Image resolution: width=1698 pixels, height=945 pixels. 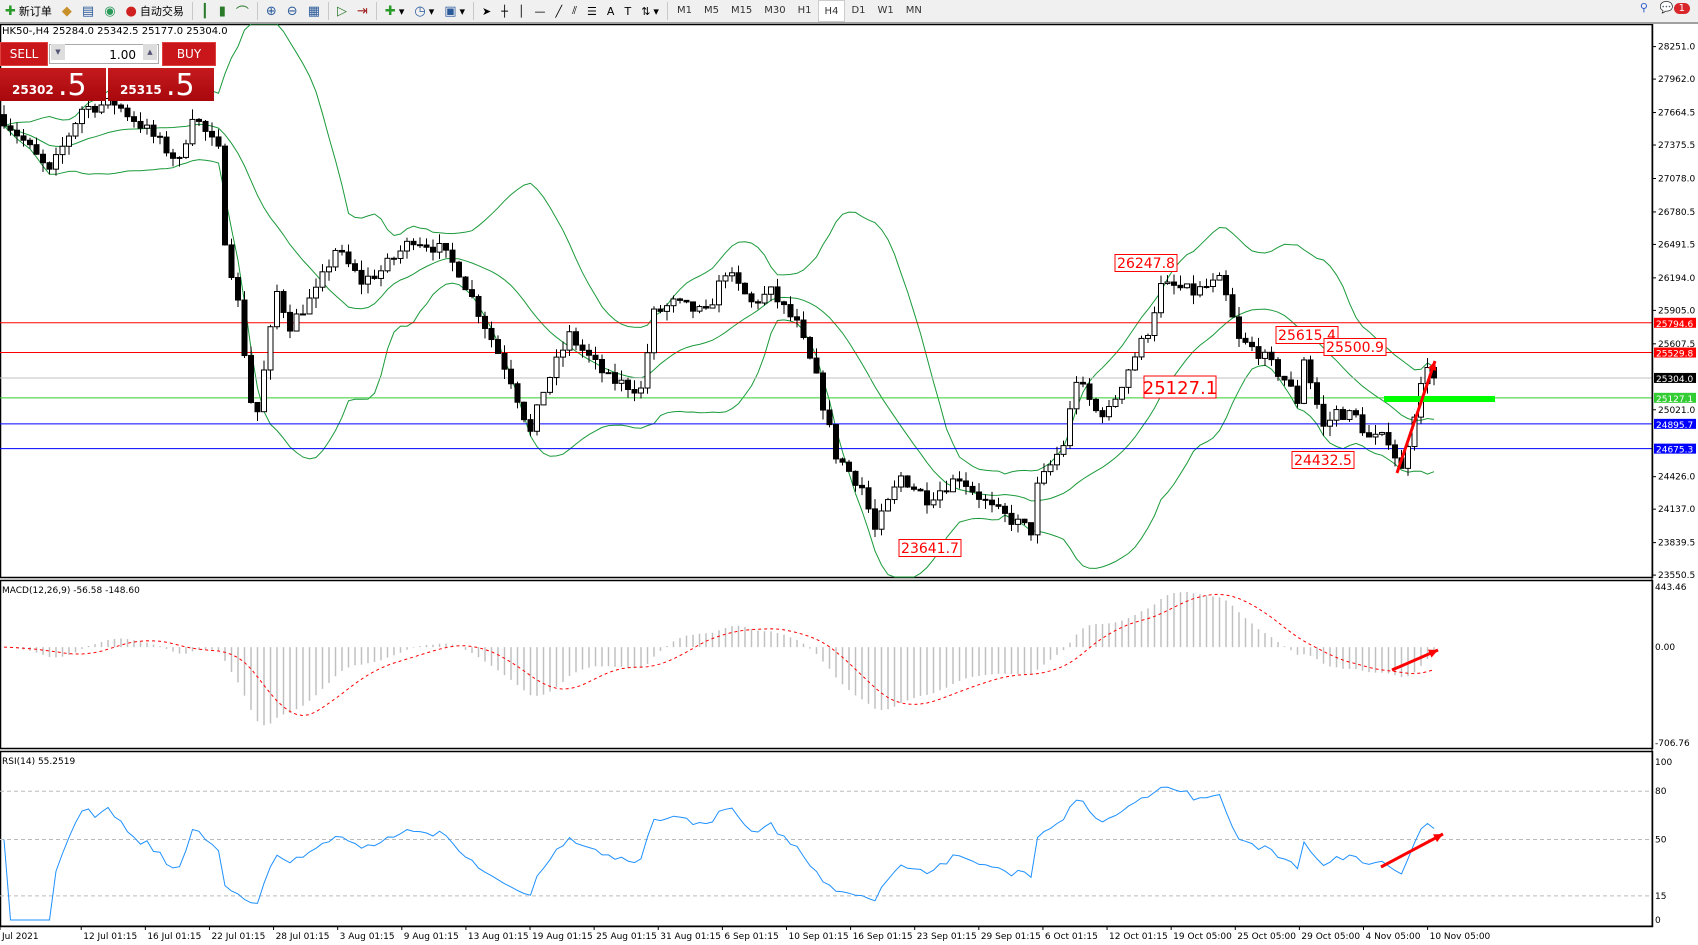 I want to click on notifications-button: 💬 1, so click(x=1675, y=7).